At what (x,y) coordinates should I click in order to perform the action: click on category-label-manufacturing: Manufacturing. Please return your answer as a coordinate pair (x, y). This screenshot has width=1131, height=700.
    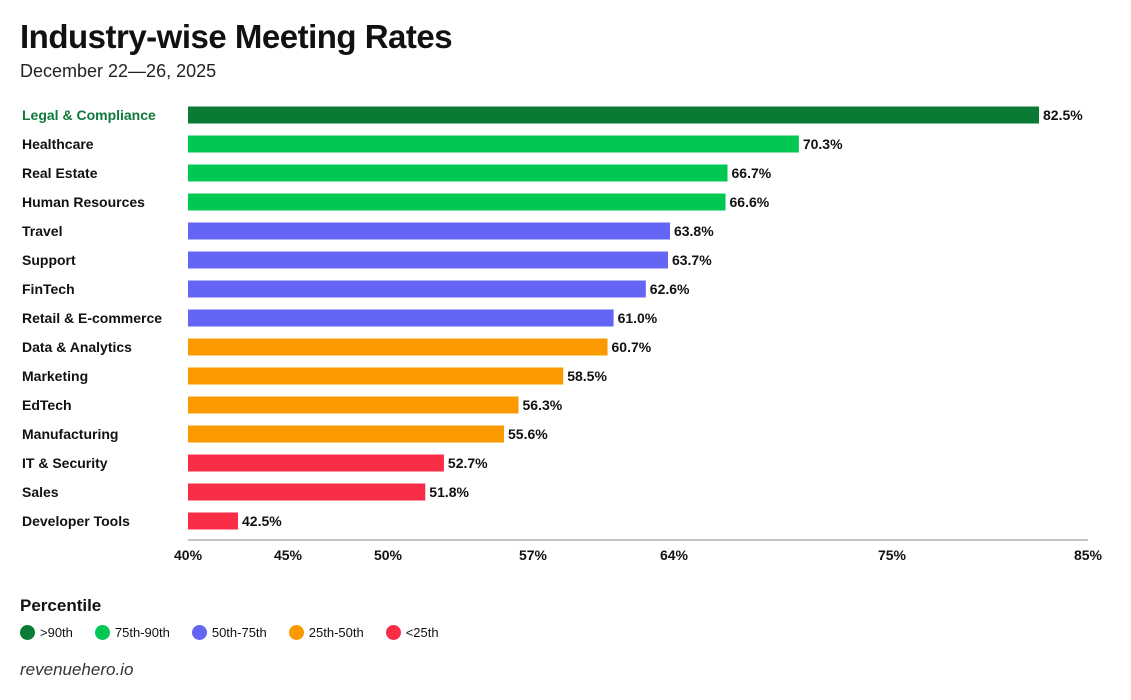
    Looking at the image, I should click on (70, 434).